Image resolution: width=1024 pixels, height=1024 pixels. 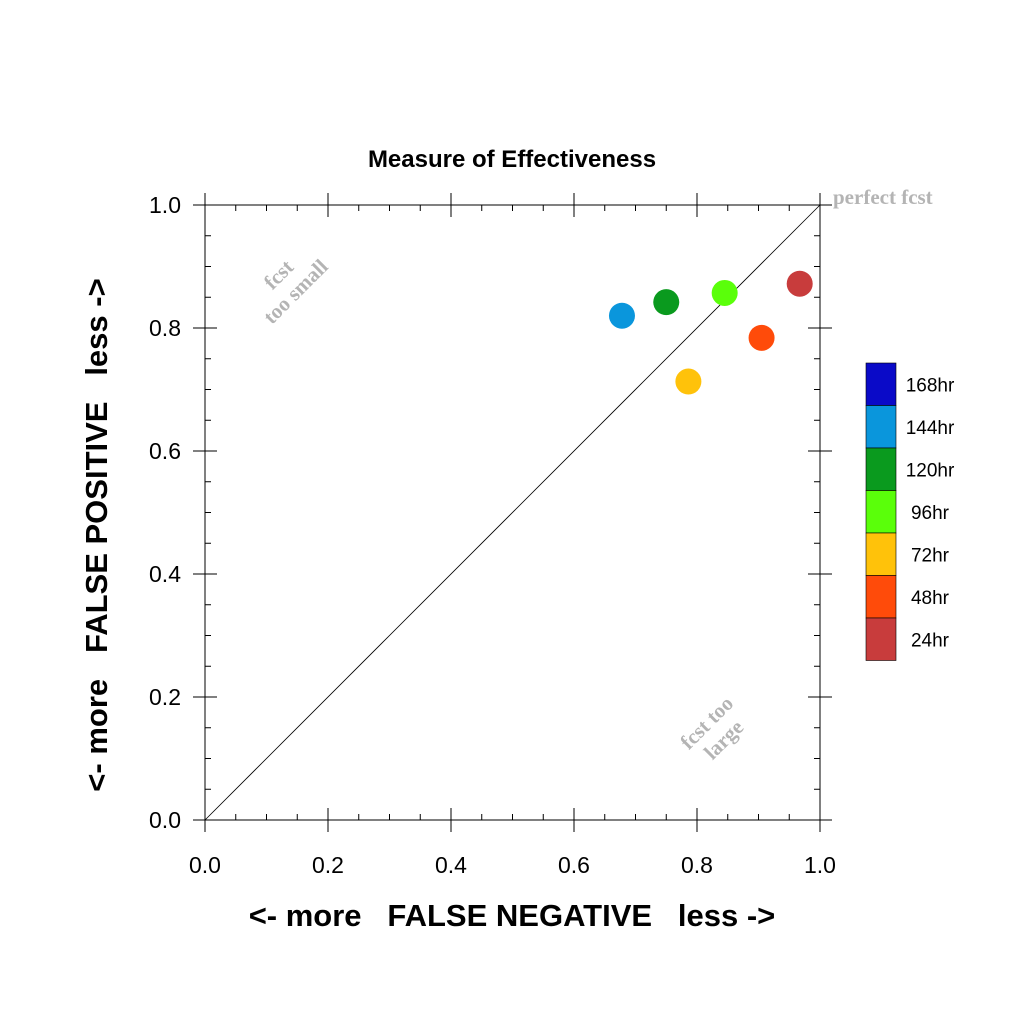 I want to click on annotation-perfect-fcst: perfect fcst, so click(x=883, y=197).